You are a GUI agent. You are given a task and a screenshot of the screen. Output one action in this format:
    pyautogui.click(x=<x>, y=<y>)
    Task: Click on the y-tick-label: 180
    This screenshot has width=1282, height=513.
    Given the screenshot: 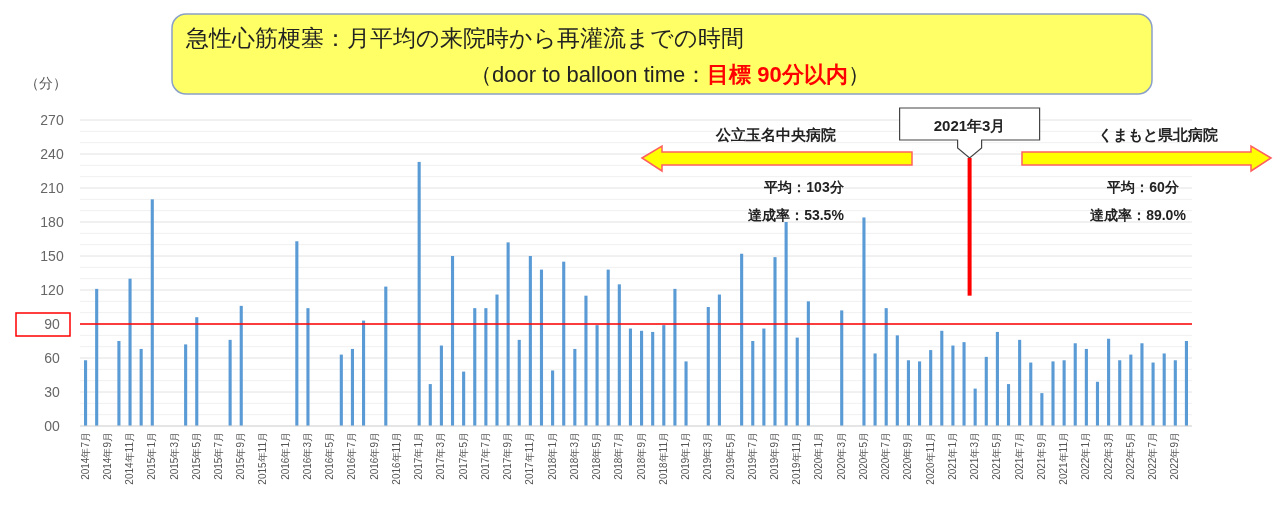 What is the action you would take?
    pyautogui.click(x=52, y=222)
    